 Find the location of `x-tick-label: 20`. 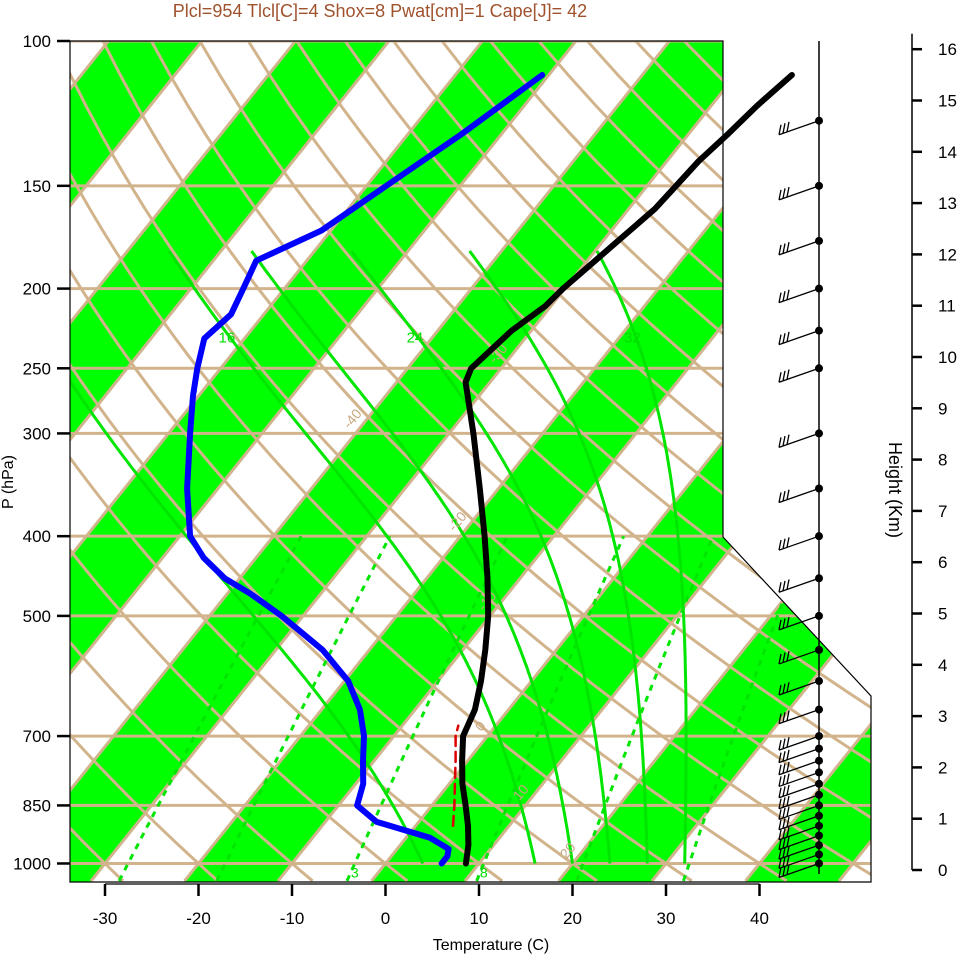

x-tick-label: 20 is located at coordinates (572, 918).